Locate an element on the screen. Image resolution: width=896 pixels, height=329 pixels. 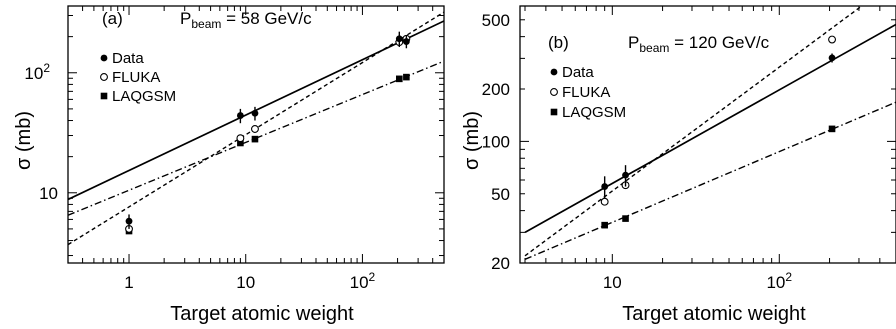
panel-title-rest: = 58 GeV/c is located at coordinates (266, 18).